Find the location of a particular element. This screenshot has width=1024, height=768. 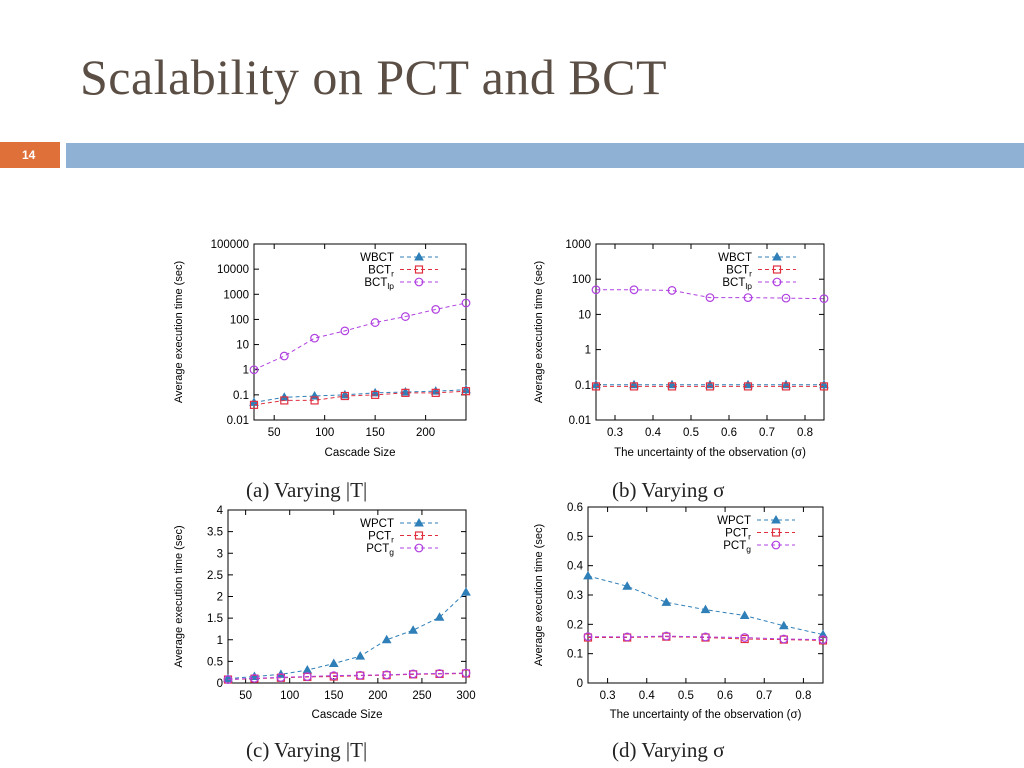

x-tick-label: 0.8 is located at coordinates (803, 696).